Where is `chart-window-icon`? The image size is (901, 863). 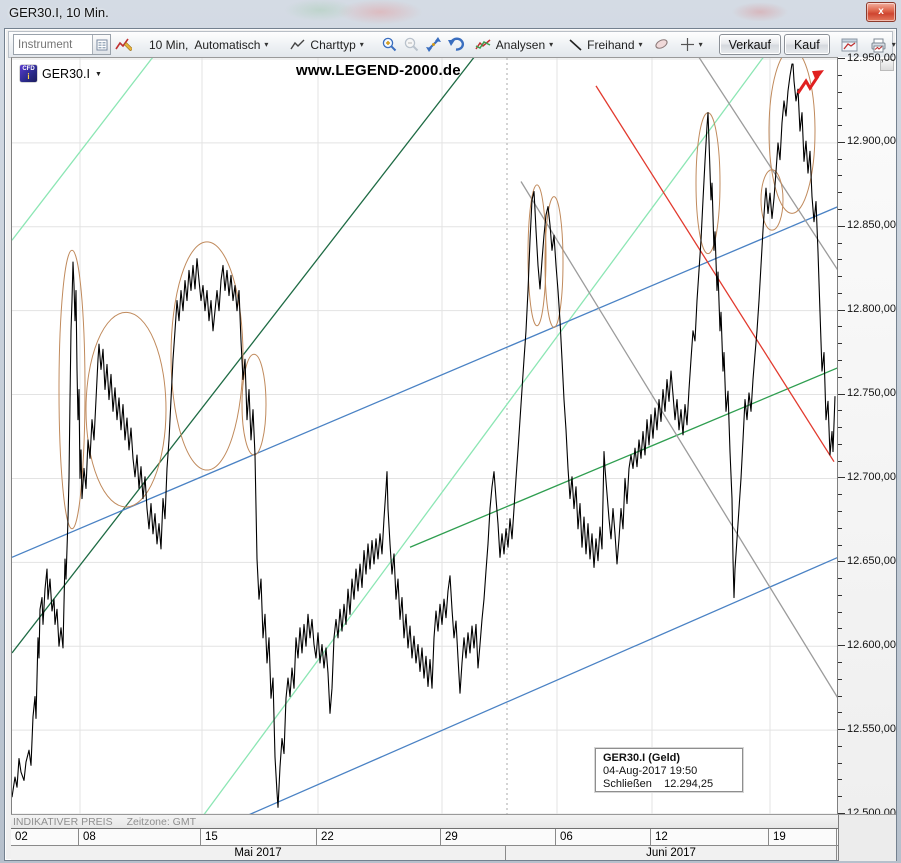 chart-window-icon is located at coordinates (849, 44).